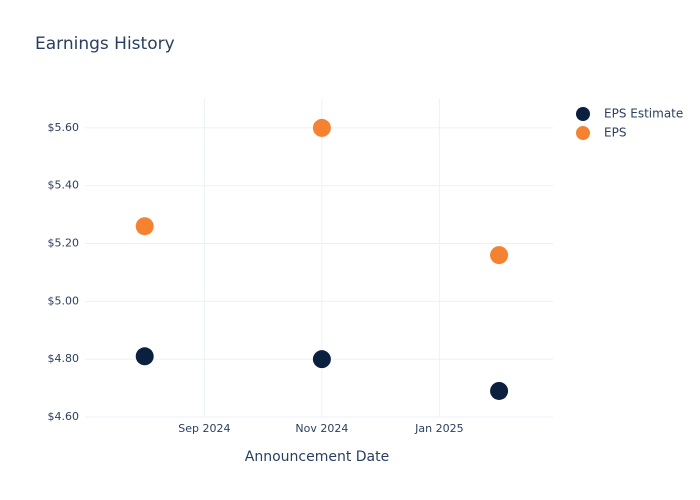  What do you see at coordinates (64, 358) in the screenshot?
I see `y-tick-label: $4.80` at bounding box center [64, 358].